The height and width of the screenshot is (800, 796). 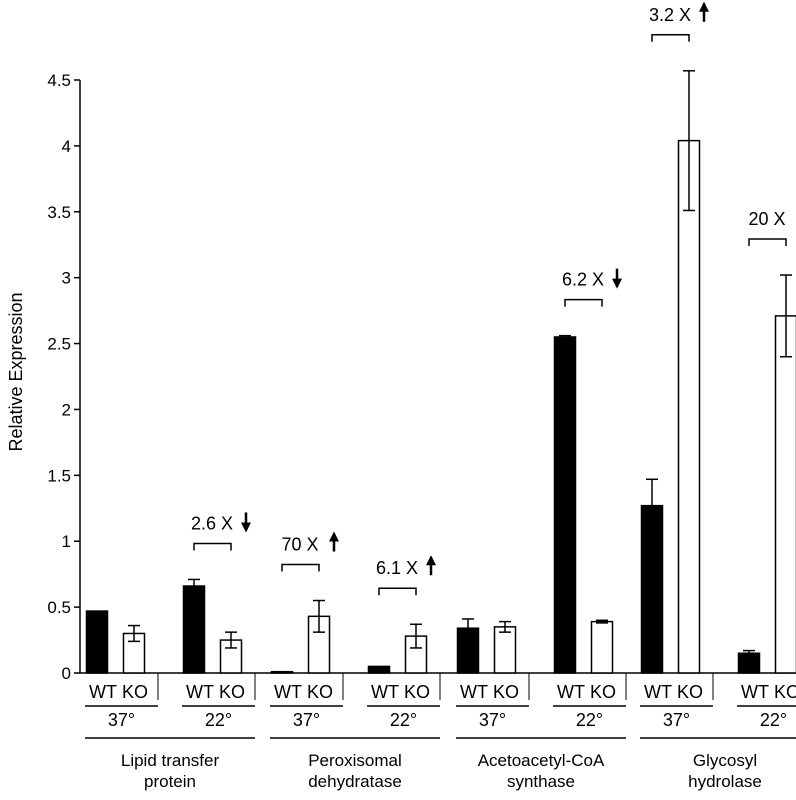 What do you see at coordinates (66, 541) in the screenshot?
I see `y-tick-label: 1` at bounding box center [66, 541].